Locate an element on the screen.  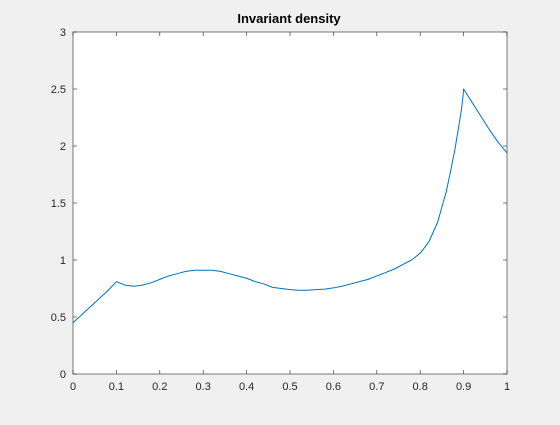
chart-title: Invariant density is located at coordinates (289, 18).